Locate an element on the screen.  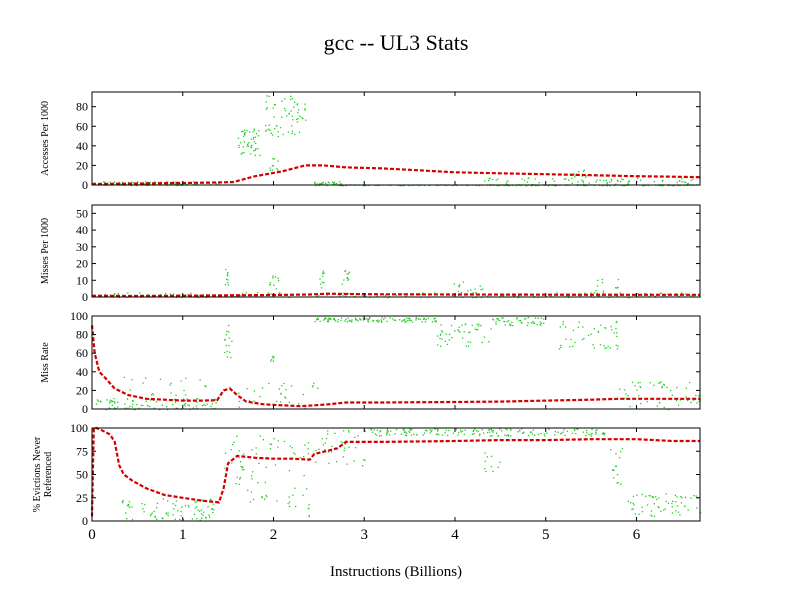
panel-frame is located at coordinates (396, 251).